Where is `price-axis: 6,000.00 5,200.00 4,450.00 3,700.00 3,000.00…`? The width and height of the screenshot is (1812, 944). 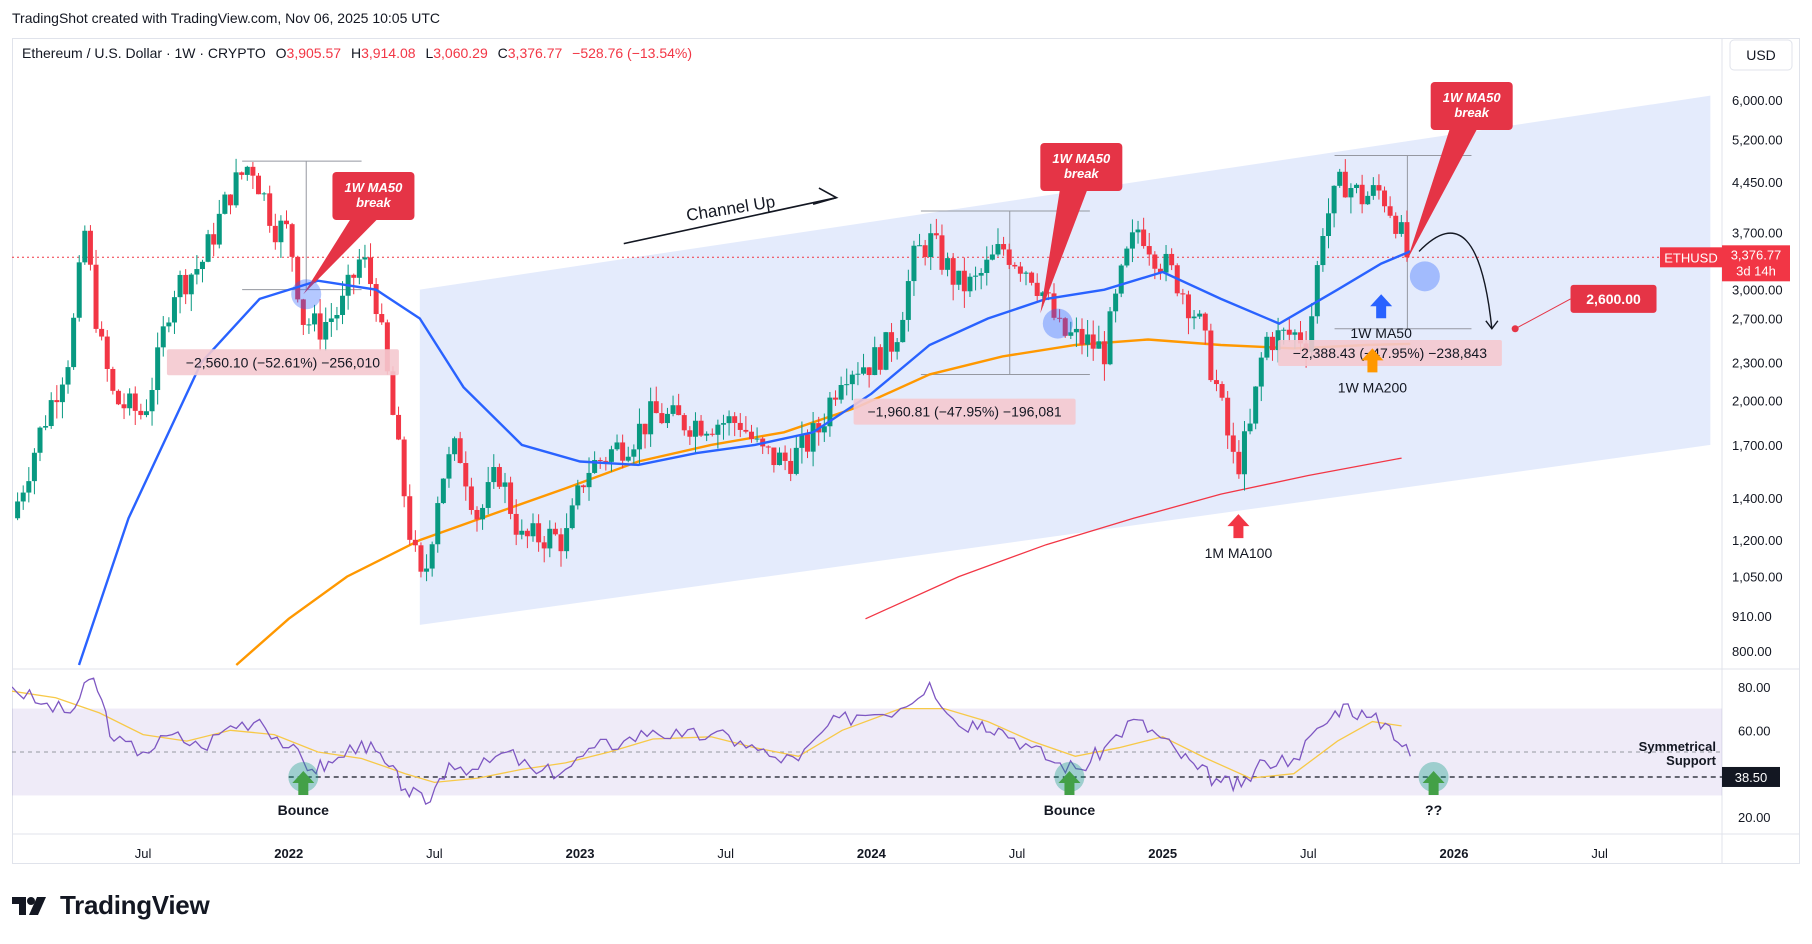
price-axis: 6,000.00 5,200.00 4,450.00 3,700.00 3,000.00… is located at coordinates (1757, 376).